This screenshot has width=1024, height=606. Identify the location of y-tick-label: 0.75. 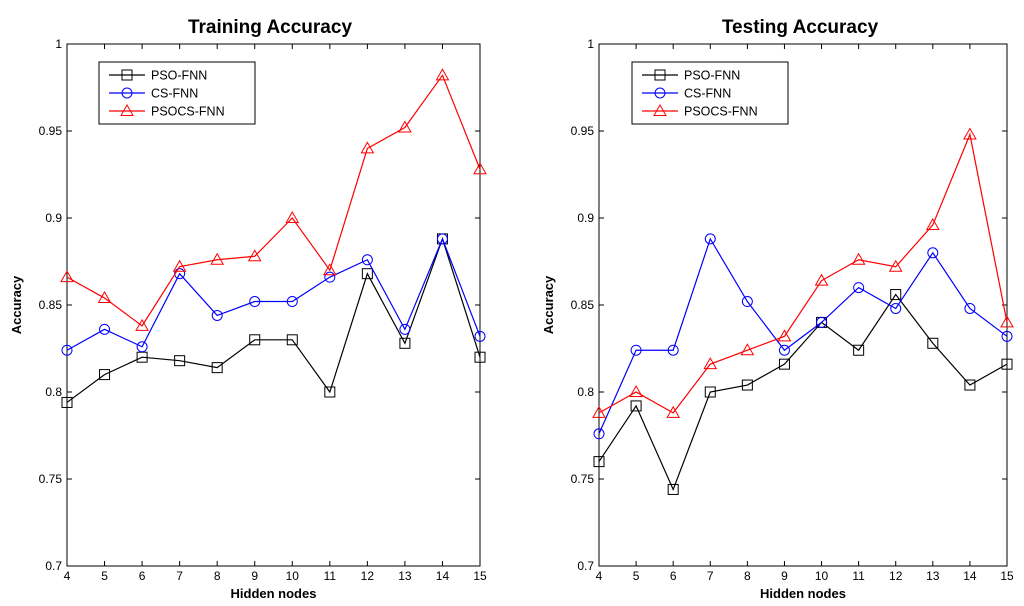
(51, 479).